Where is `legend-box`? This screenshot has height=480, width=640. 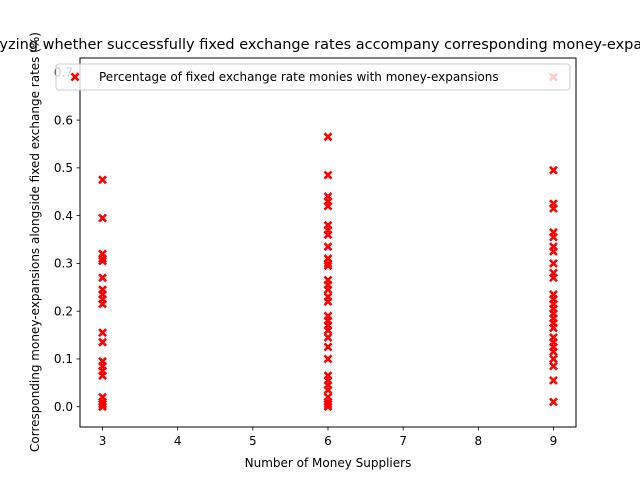
legend-box is located at coordinates (313, 77).